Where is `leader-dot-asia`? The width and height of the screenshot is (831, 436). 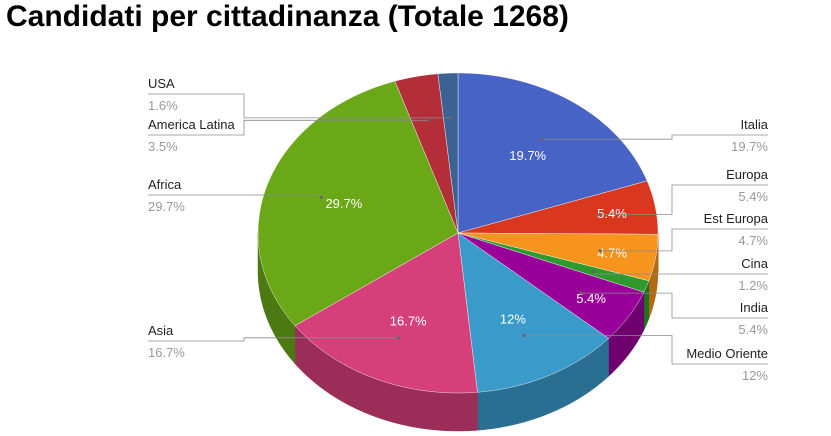 leader-dot-asia is located at coordinates (398, 338).